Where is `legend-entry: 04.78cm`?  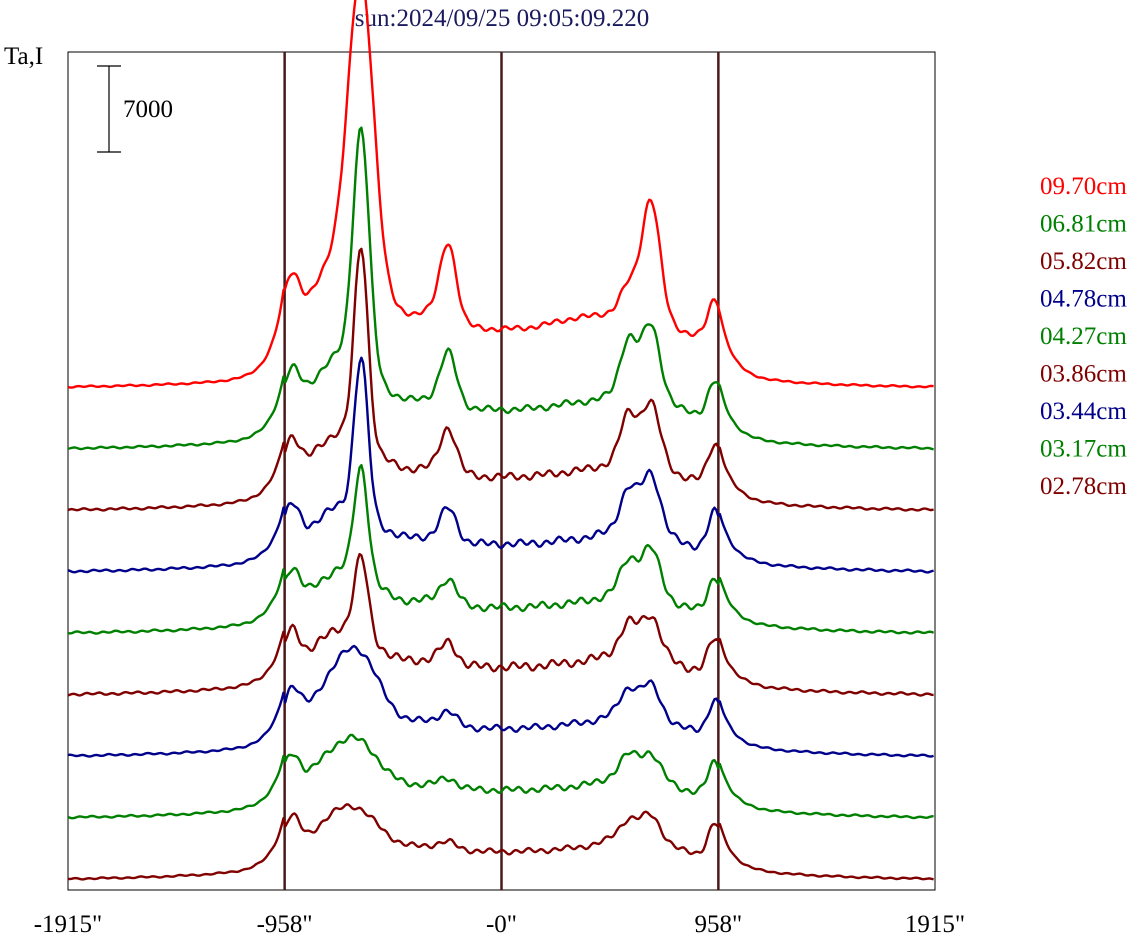
legend-entry: 04.78cm is located at coordinates (1083, 299).